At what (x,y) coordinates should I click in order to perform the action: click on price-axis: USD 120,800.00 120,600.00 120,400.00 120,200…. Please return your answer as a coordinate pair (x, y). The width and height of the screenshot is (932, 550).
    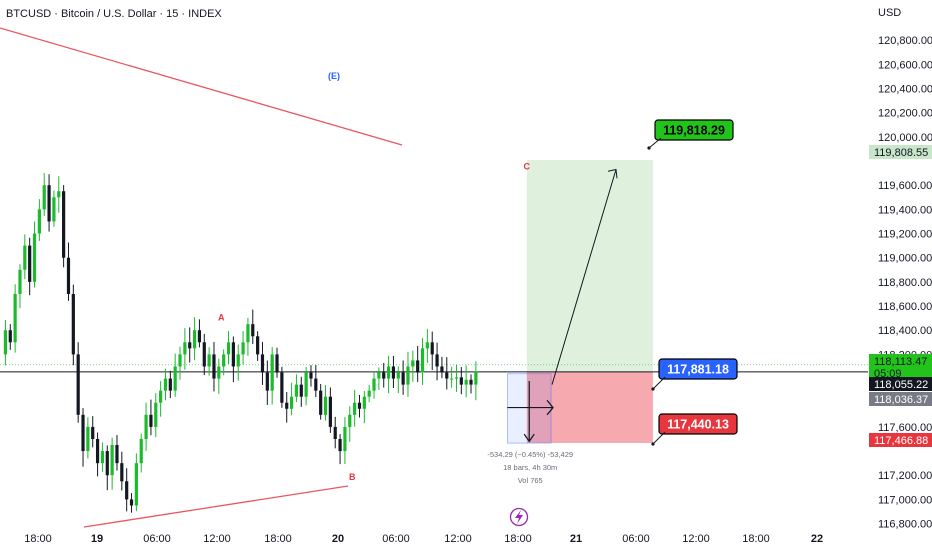
    Looking at the image, I should click on (900, 269).